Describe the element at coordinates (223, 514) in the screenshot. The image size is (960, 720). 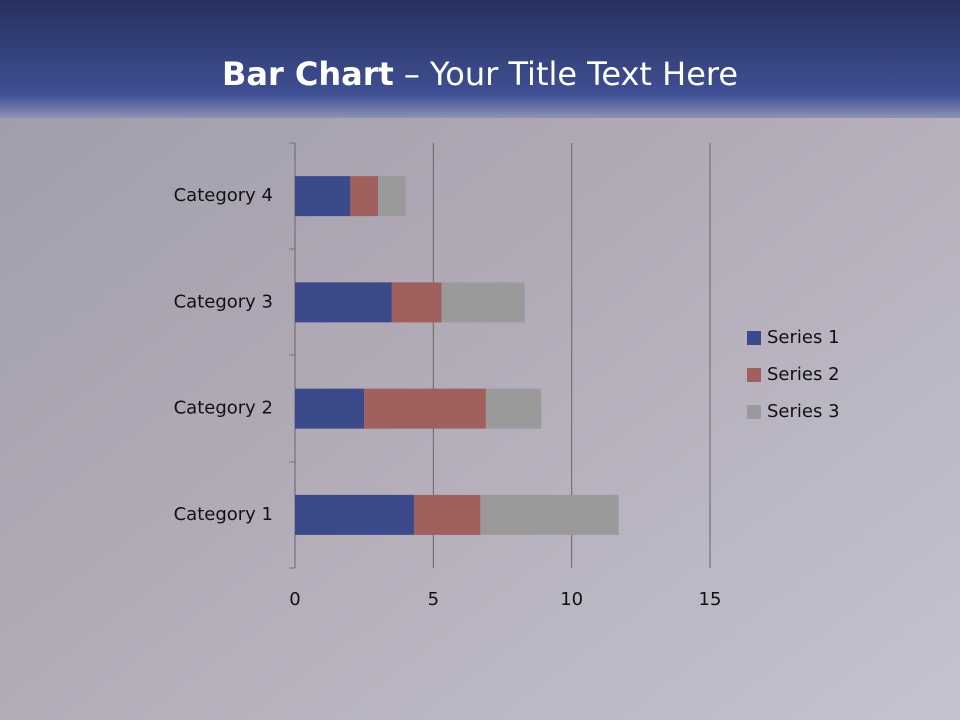
I see `y-tick-label: Category 1` at that location.